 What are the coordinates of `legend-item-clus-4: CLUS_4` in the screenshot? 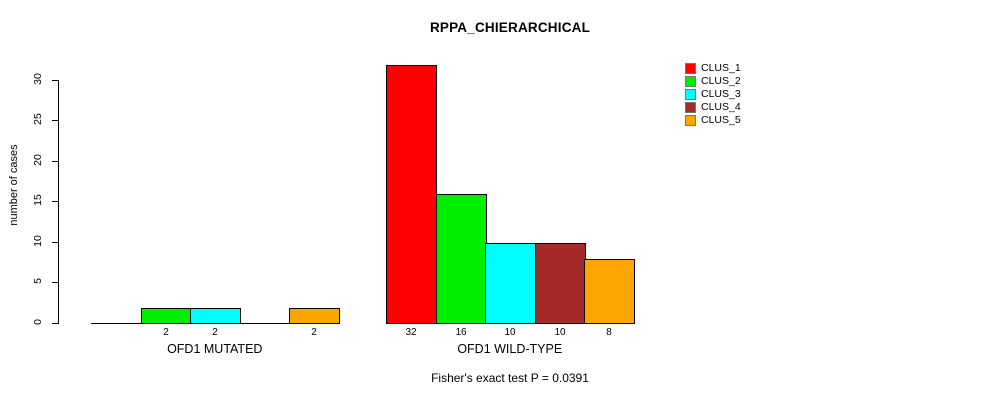 It's located at (713, 107).